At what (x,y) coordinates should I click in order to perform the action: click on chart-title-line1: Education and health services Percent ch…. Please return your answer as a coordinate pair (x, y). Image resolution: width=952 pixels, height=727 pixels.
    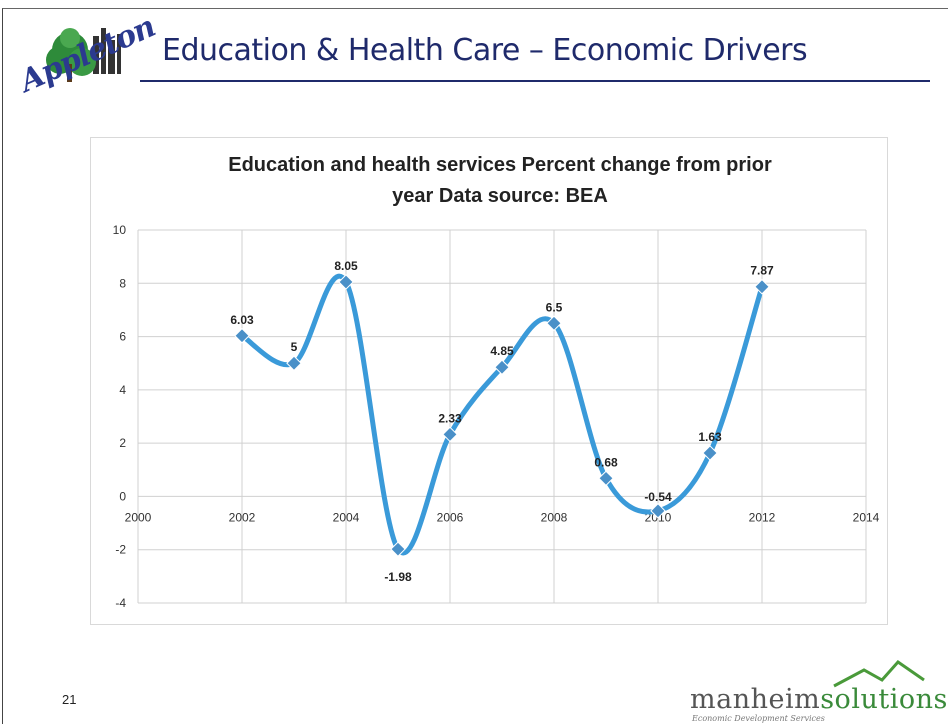
    Looking at the image, I should click on (500, 165).